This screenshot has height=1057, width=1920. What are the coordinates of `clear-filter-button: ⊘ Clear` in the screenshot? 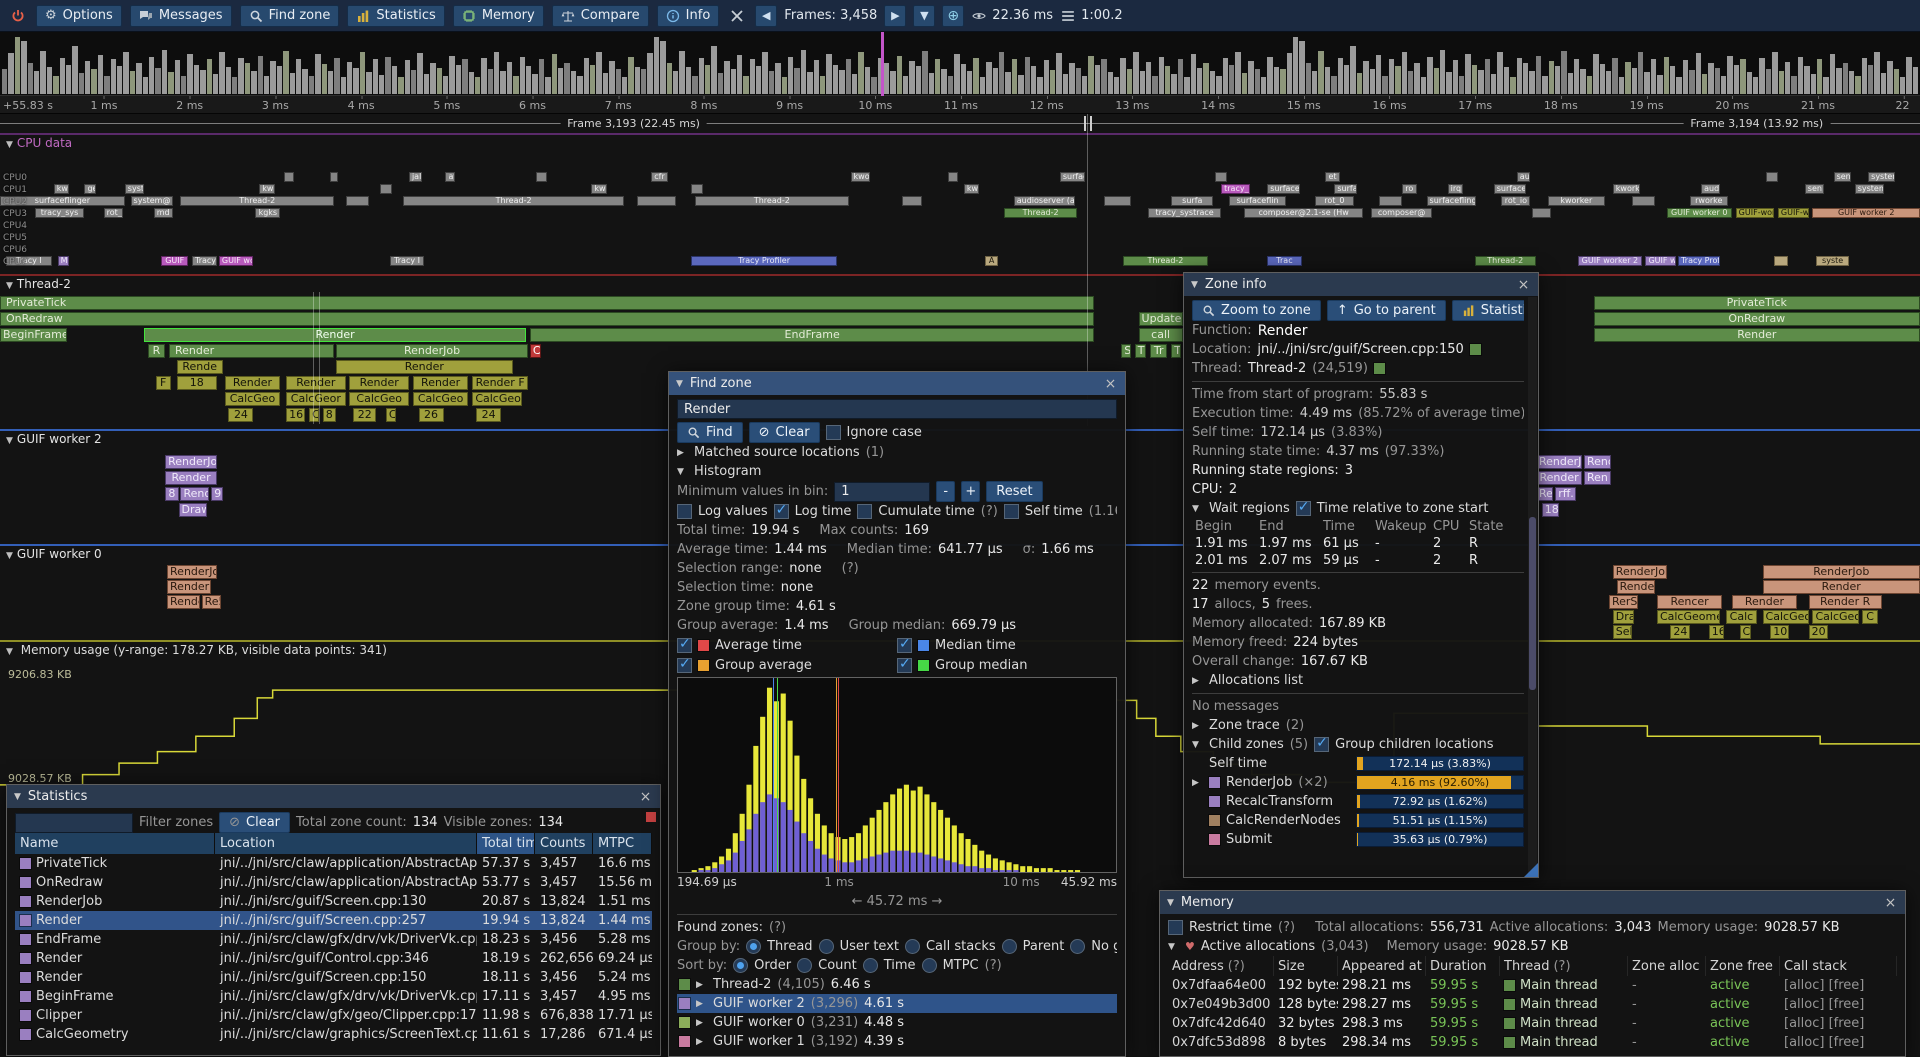 It's located at (255, 822).